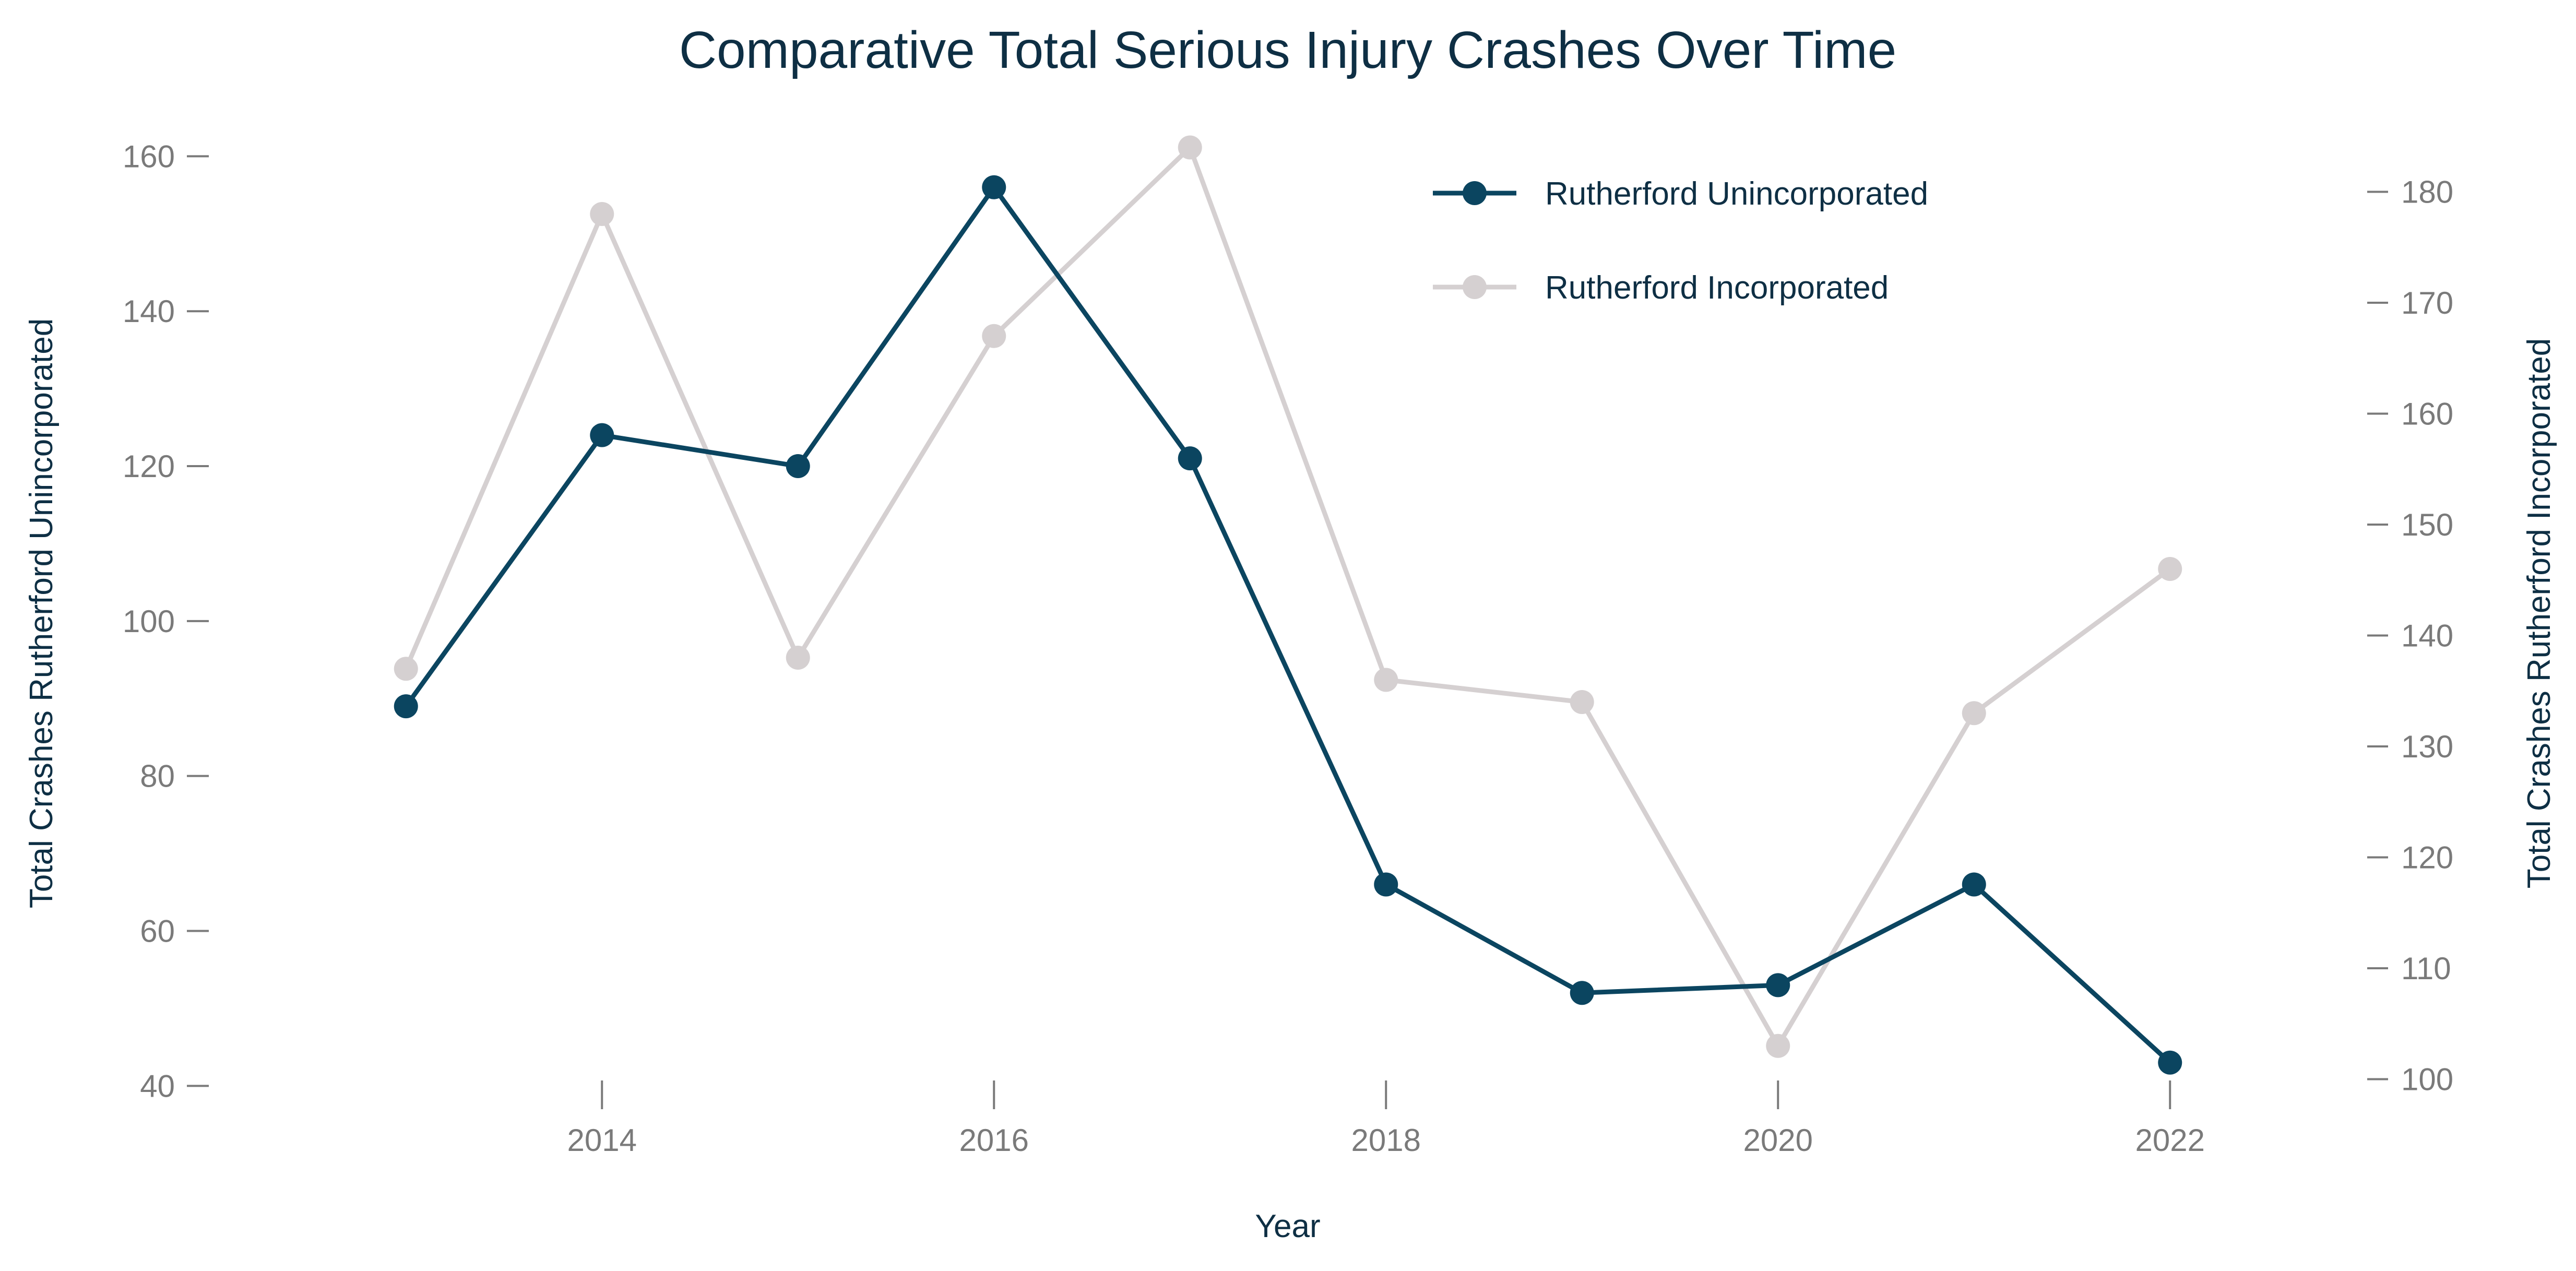 The width and height of the screenshot is (2576, 1271). Describe the element at coordinates (2427, 525) in the screenshot. I see `y-right-tick-label: 150` at that location.